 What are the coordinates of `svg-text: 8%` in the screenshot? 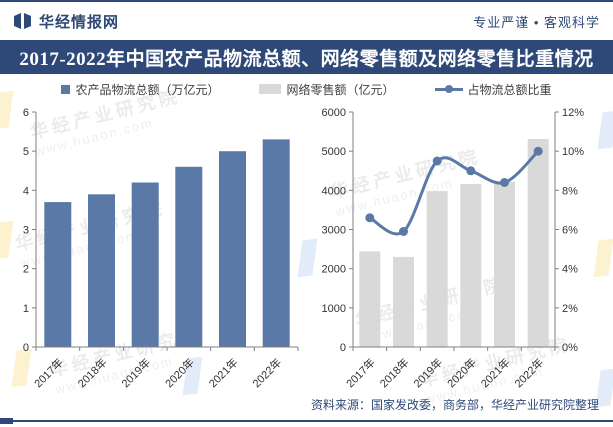 It's located at (570, 191).